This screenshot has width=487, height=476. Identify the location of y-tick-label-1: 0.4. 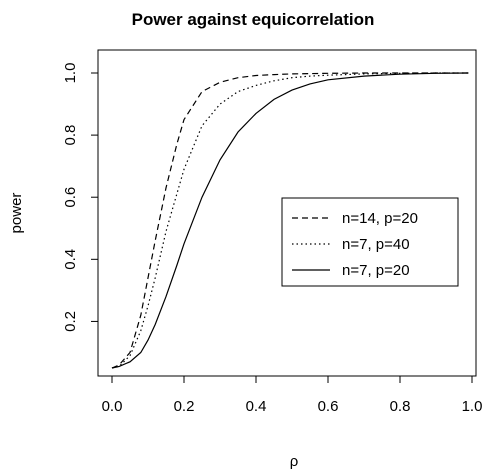
(70, 259).